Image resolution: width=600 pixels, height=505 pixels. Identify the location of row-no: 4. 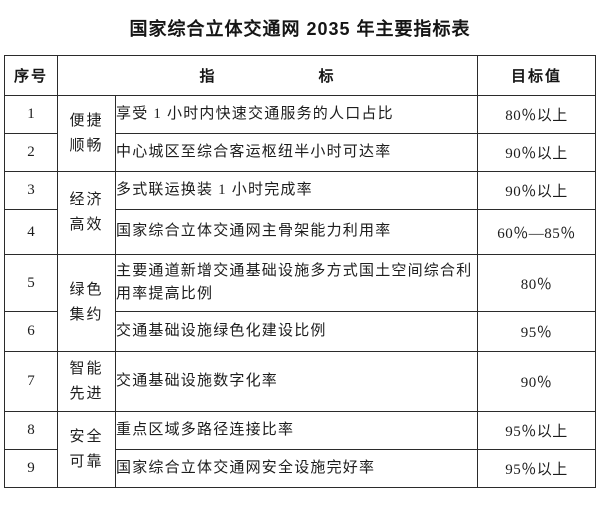
(31, 232).